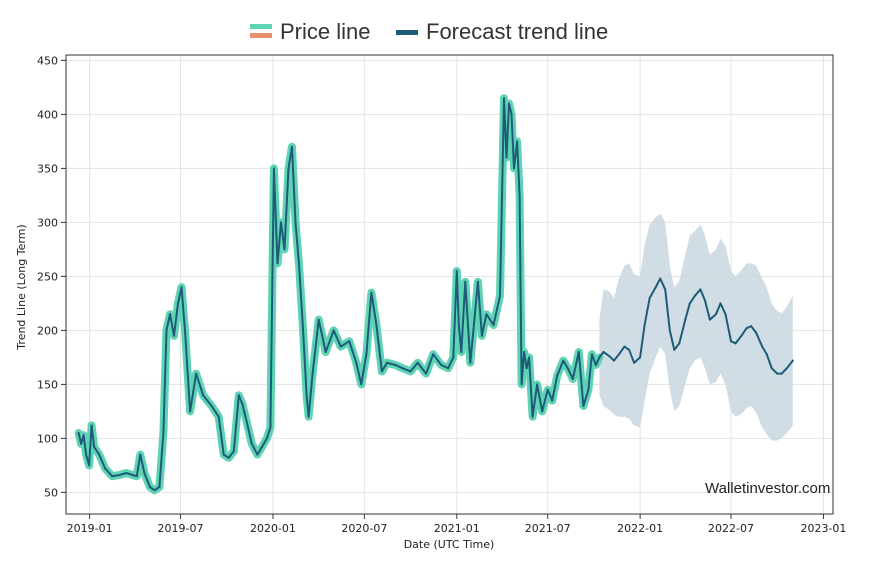  What do you see at coordinates (21, 287) in the screenshot?
I see `y-axis-title: Trend Line (Long Term)` at bounding box center [21, 287].